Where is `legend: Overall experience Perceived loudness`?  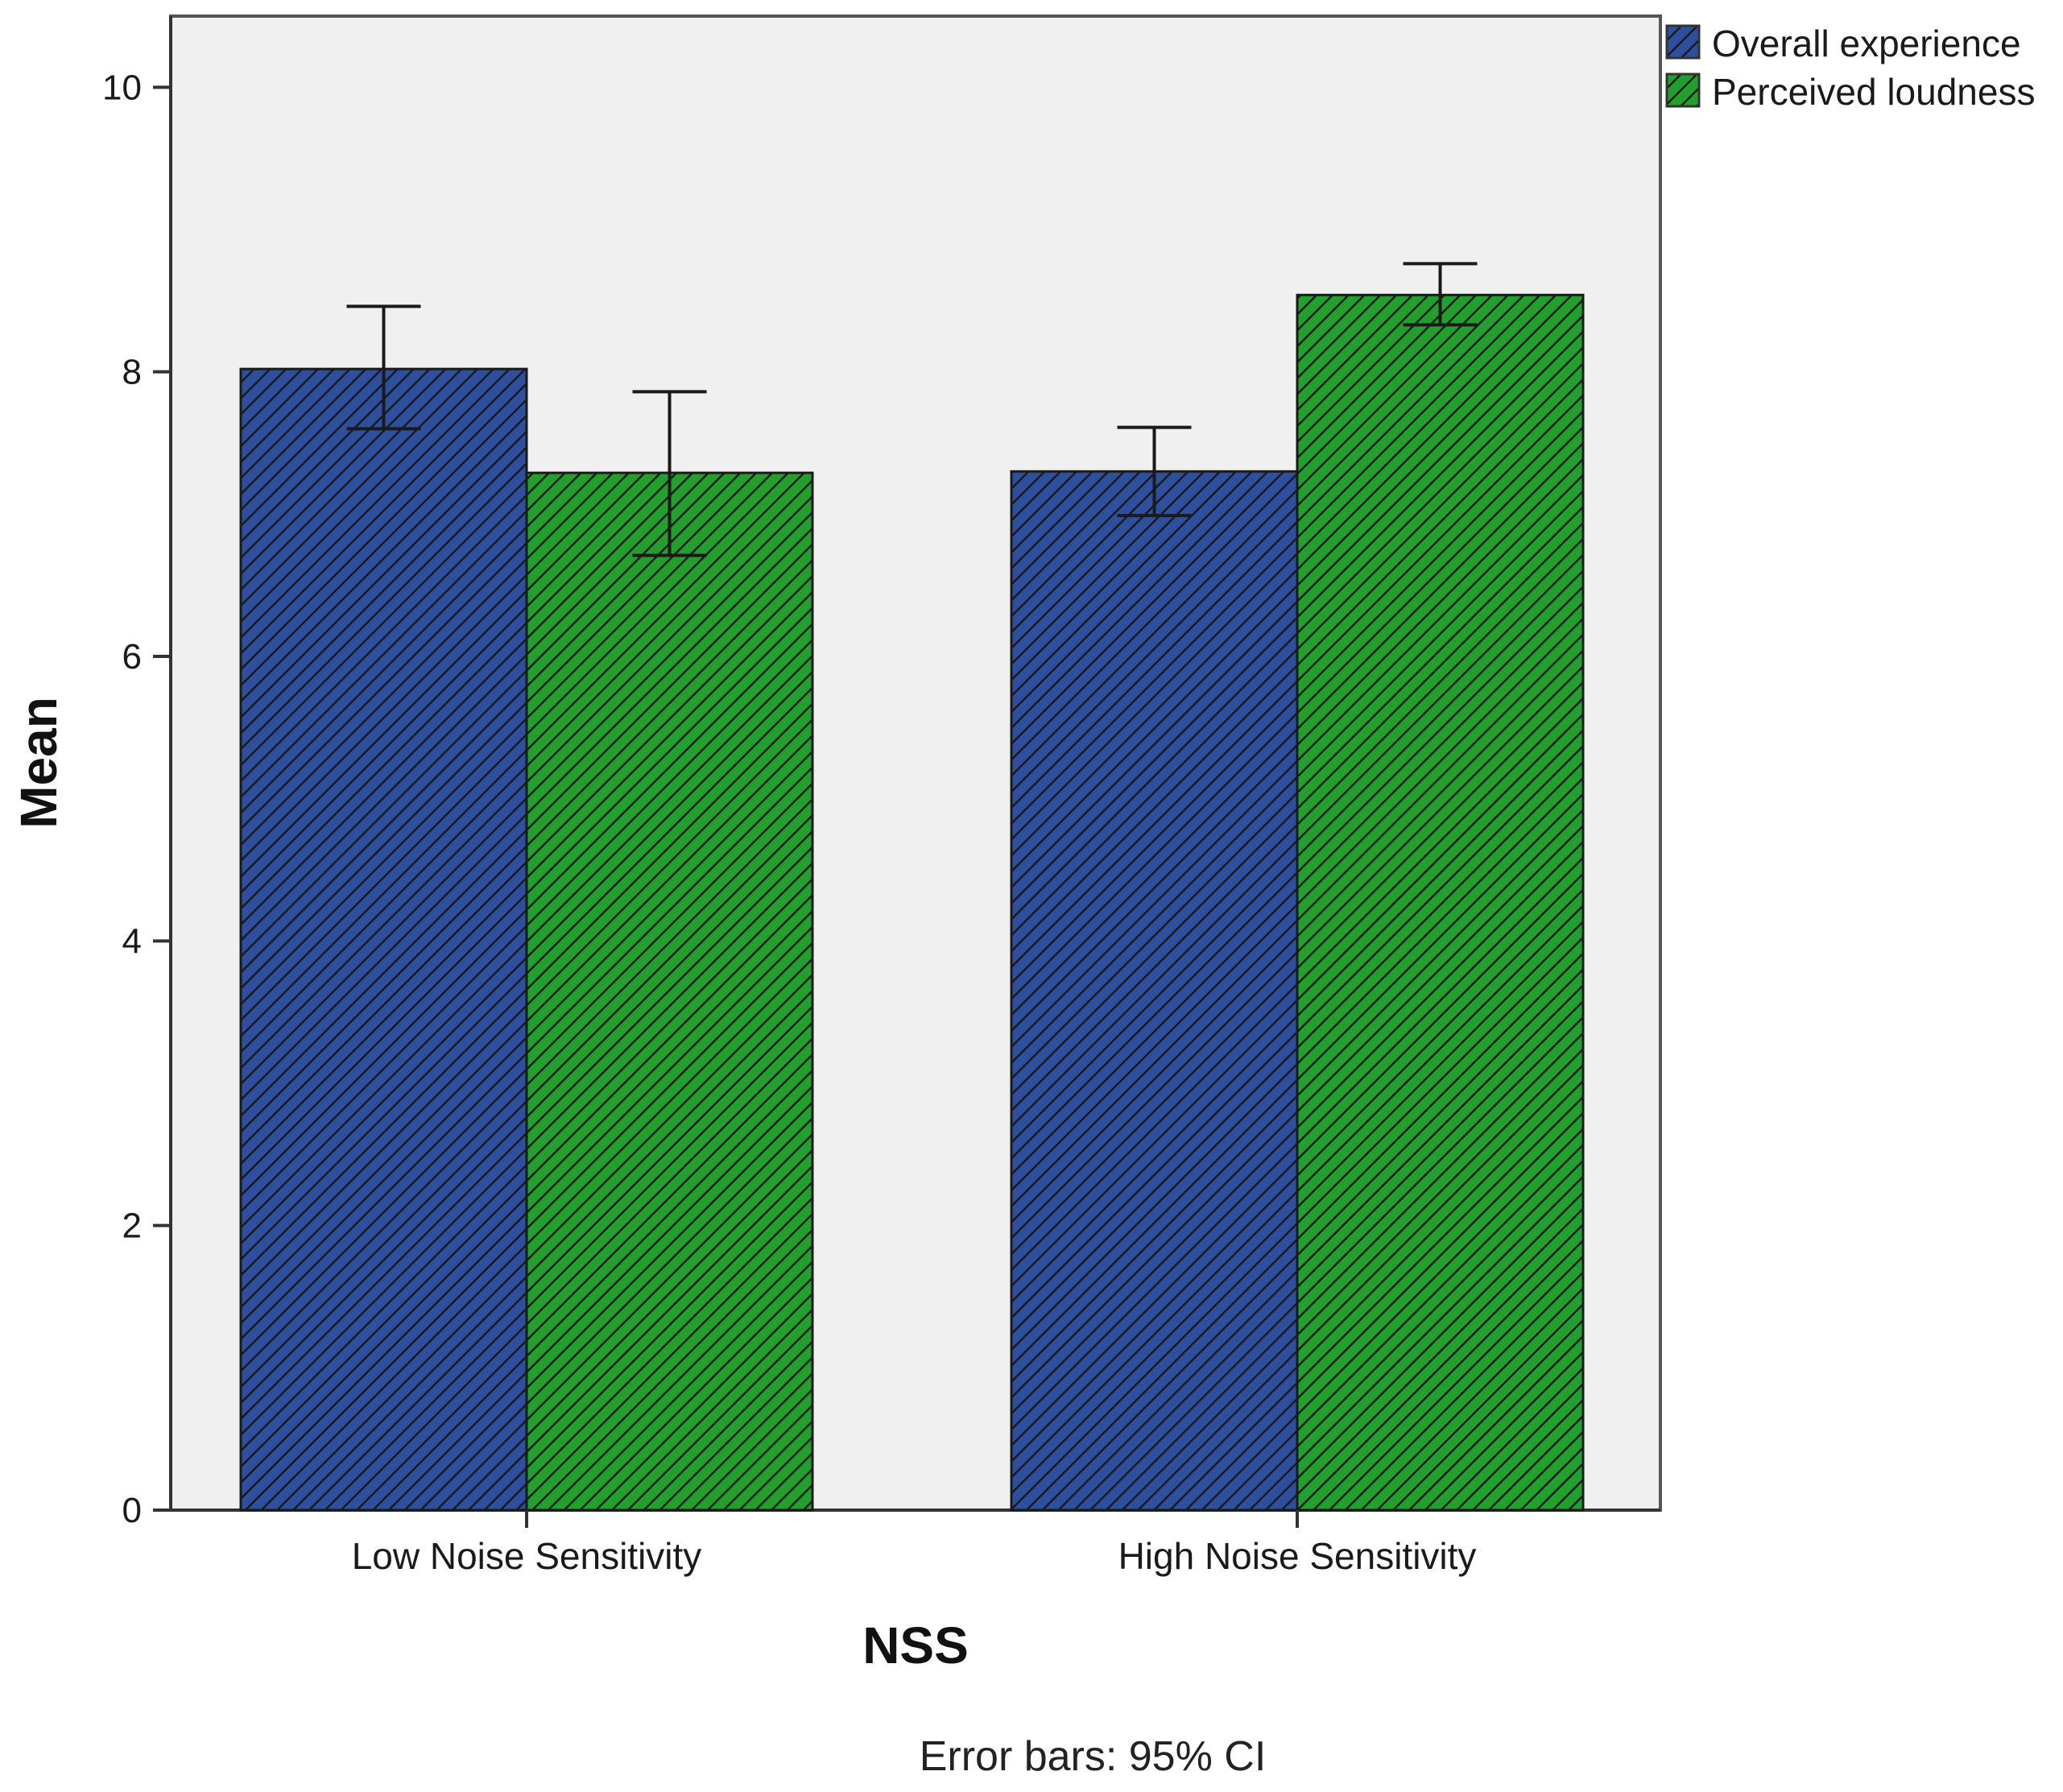
legend: Overall experience Perceived loudness is located at coordinates (1850, 68).